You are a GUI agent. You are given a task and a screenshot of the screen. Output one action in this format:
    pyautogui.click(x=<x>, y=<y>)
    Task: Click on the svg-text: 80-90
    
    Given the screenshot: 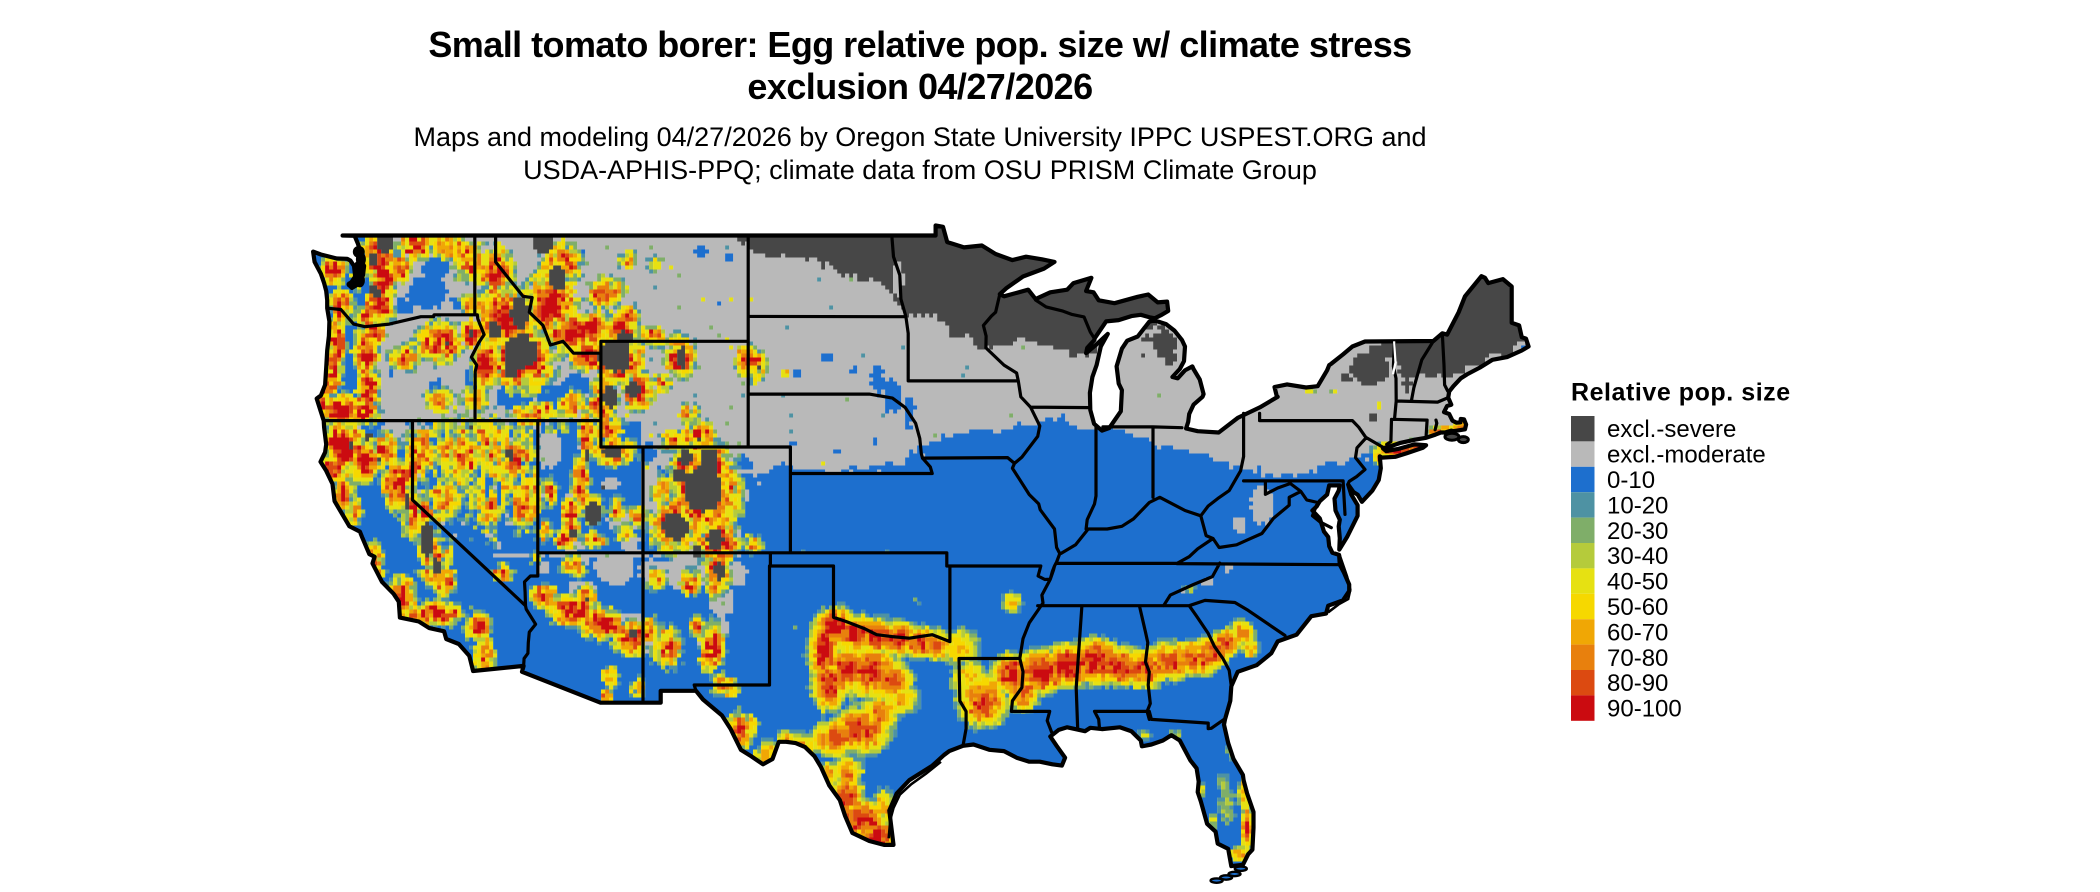 What is the action you would take?
    pyautogui.click(x=1637, y=683)
    